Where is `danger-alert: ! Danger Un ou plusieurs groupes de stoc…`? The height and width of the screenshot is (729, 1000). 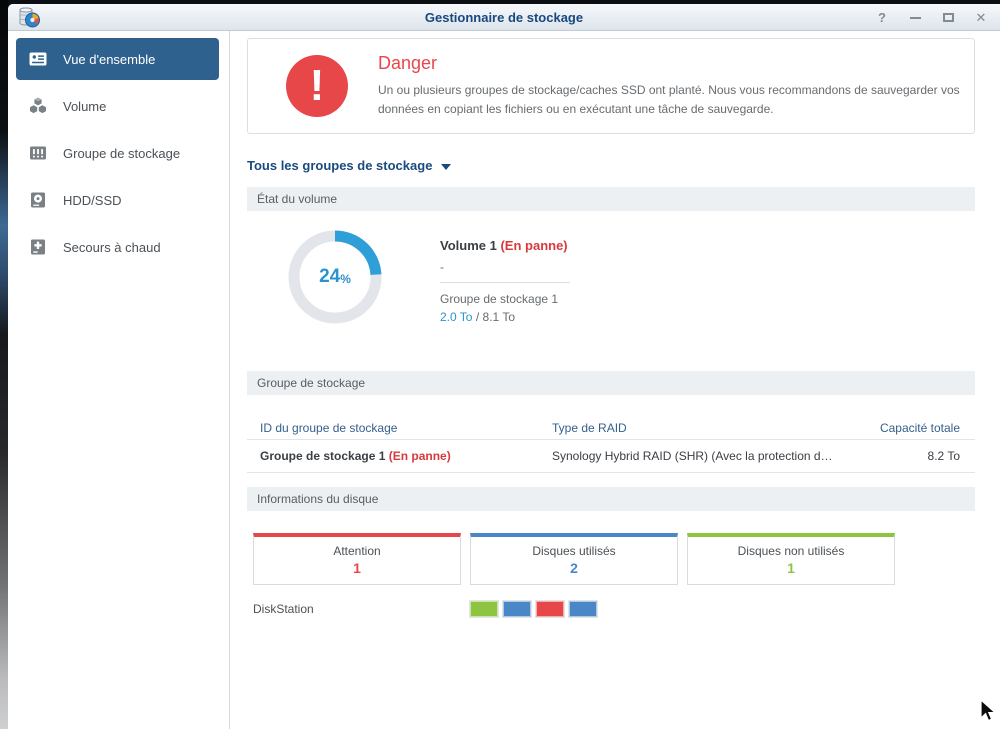 danger-alert: ! Danger Un ou plusieurs groupes de stoc… is located at coordinates (611, 86).